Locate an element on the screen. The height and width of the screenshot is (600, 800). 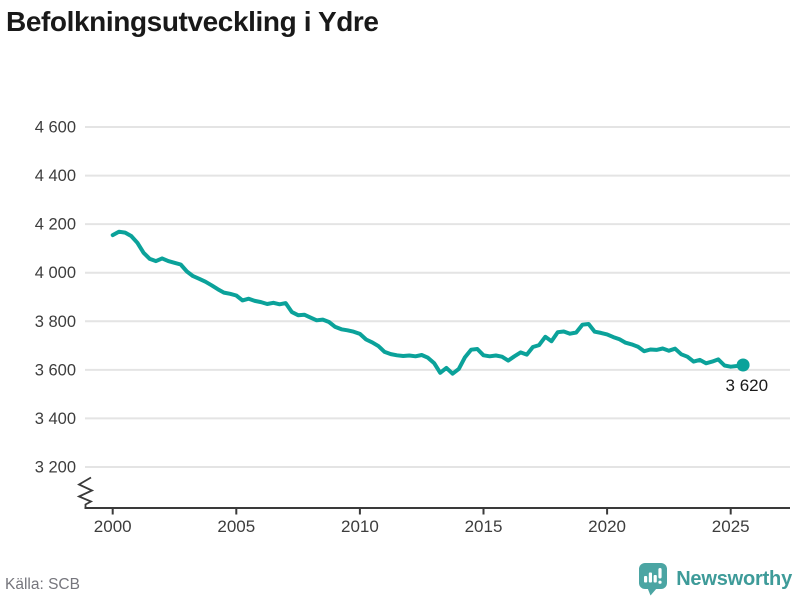
y-tick-label: 4 200 is located at coordinates (55, 225).